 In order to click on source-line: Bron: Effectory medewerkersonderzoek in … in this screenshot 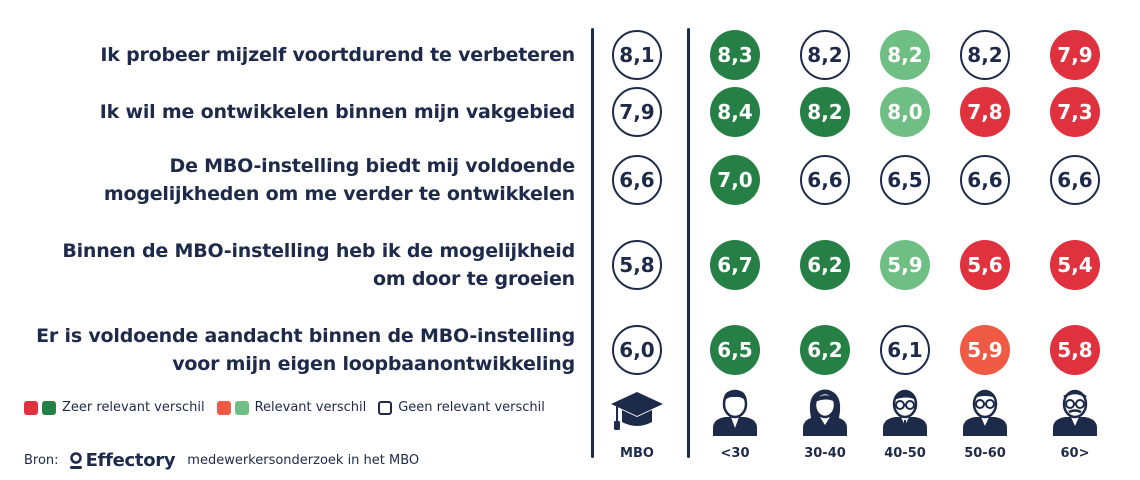, I will do `click(221, 460)`.